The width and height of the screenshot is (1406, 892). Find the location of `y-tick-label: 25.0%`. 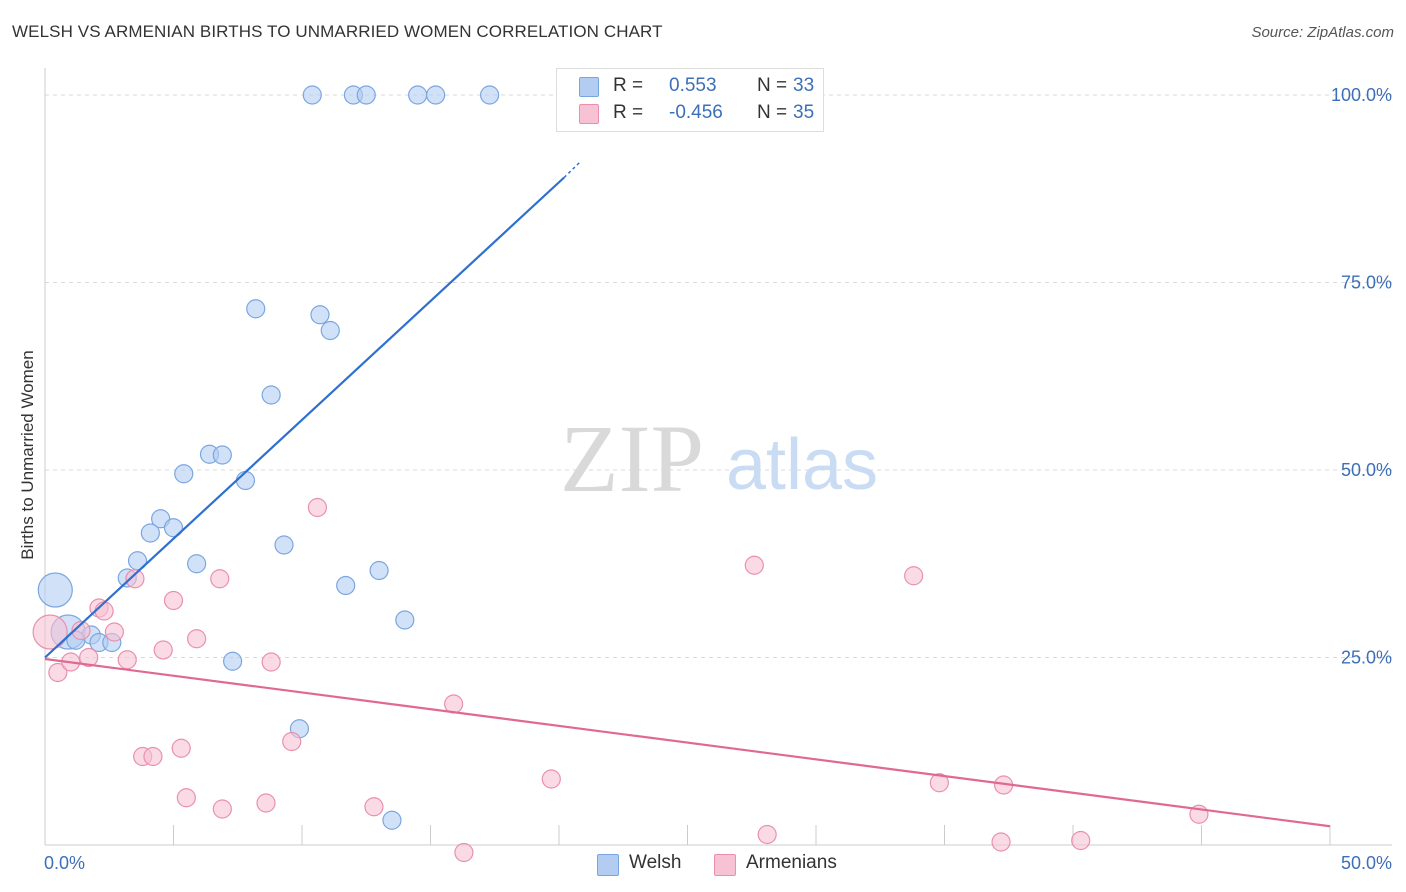

y-tick-label: 25.0% is located at coordinates (1366, 658).